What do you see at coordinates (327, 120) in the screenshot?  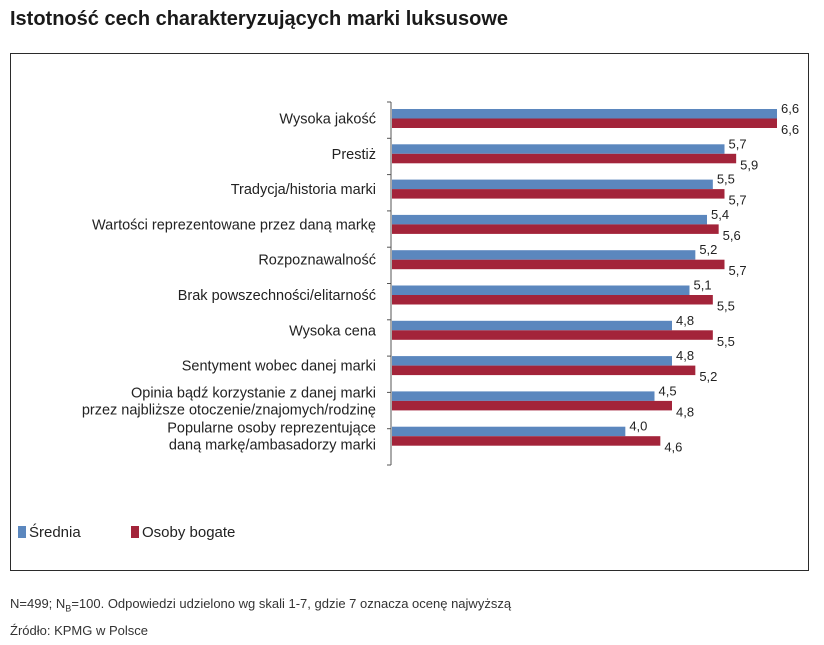 I see `category-label: Wysoka jakość` at bounding box center [327, 120].